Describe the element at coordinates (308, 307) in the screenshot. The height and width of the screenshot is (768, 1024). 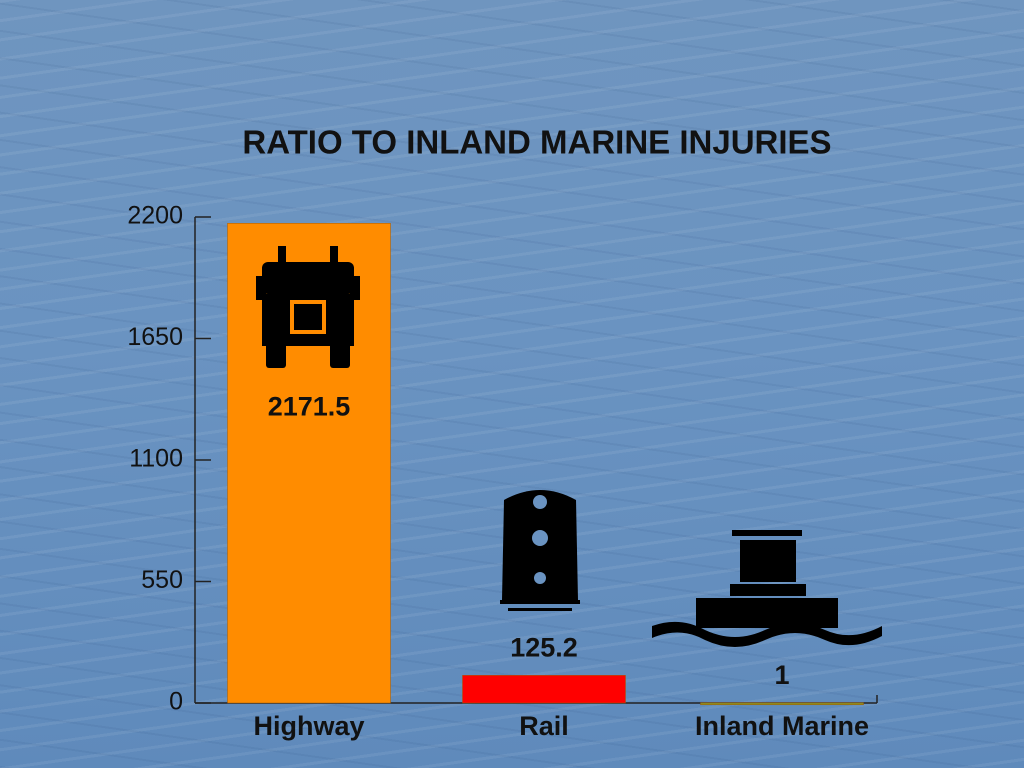
I see `truck-icon` at that location.